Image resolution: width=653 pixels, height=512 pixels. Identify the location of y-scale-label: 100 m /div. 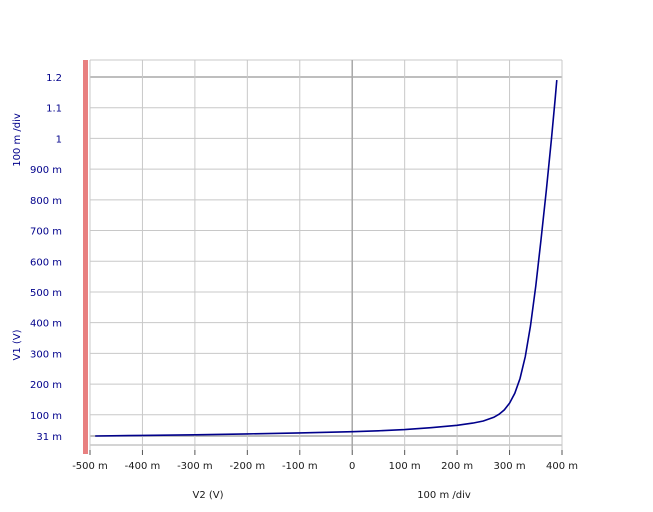
(17, 140).